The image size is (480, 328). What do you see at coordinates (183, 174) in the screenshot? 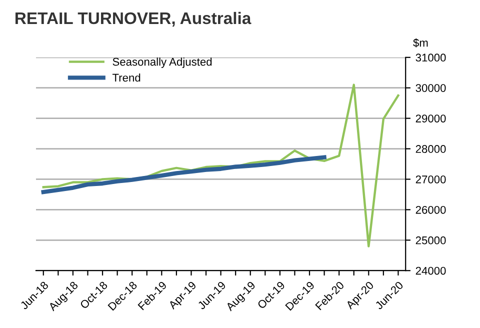
I see `line-series` at bounding box center [183, 174].